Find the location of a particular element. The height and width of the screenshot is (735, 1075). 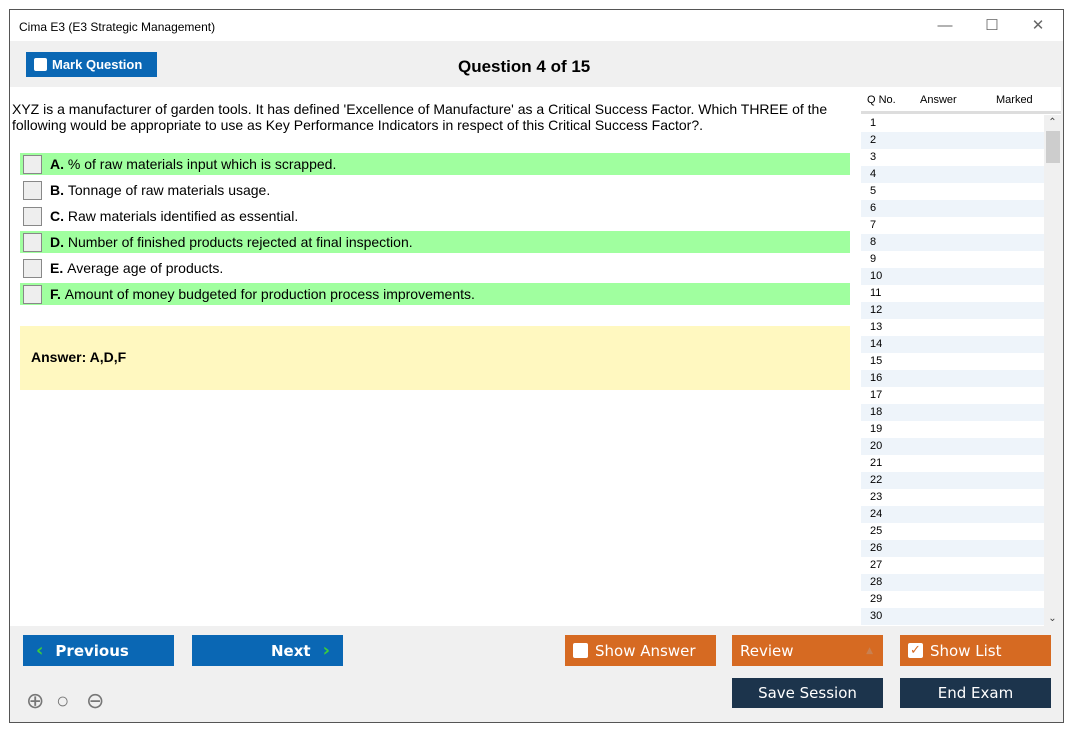

list-row: 28 is located at coordinates (952, 582).